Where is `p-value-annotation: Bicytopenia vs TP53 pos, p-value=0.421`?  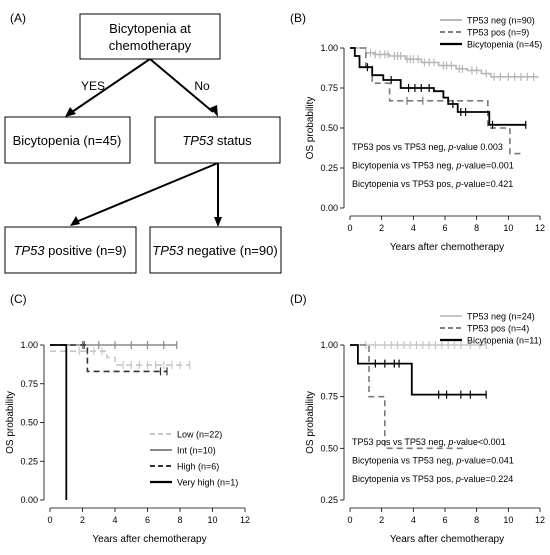 p-value-annotation: Bicytopenia vs TP53 pos, p-value=0.421 is located at coordinates (432, 184).